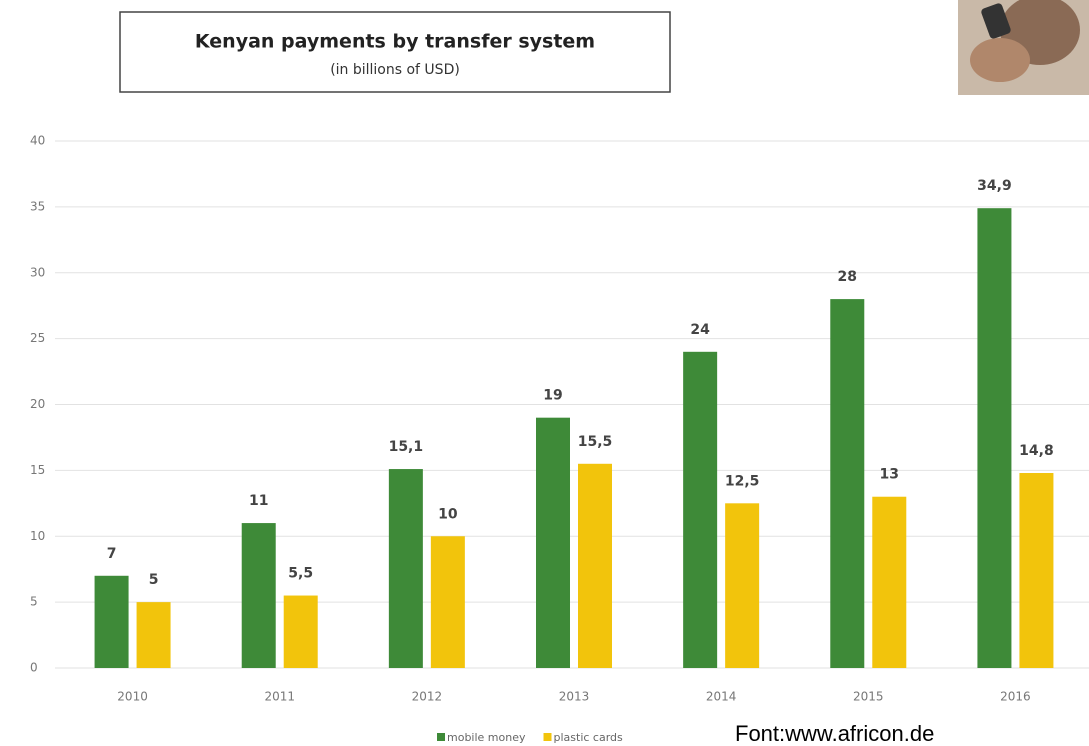  I want to click on chart-title: Kenyan payments by transfer system, so click(395, 42).